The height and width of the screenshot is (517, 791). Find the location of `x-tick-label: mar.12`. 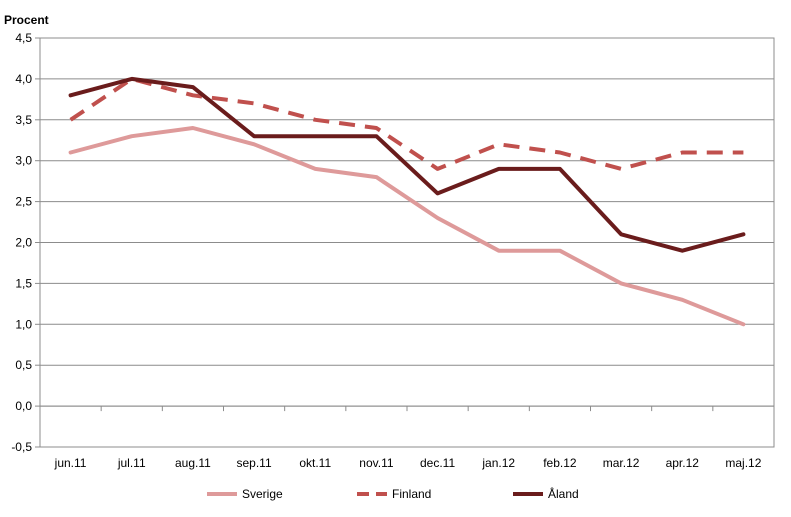

x-tick-label: mar.12 is located at coordinates (621, 463).